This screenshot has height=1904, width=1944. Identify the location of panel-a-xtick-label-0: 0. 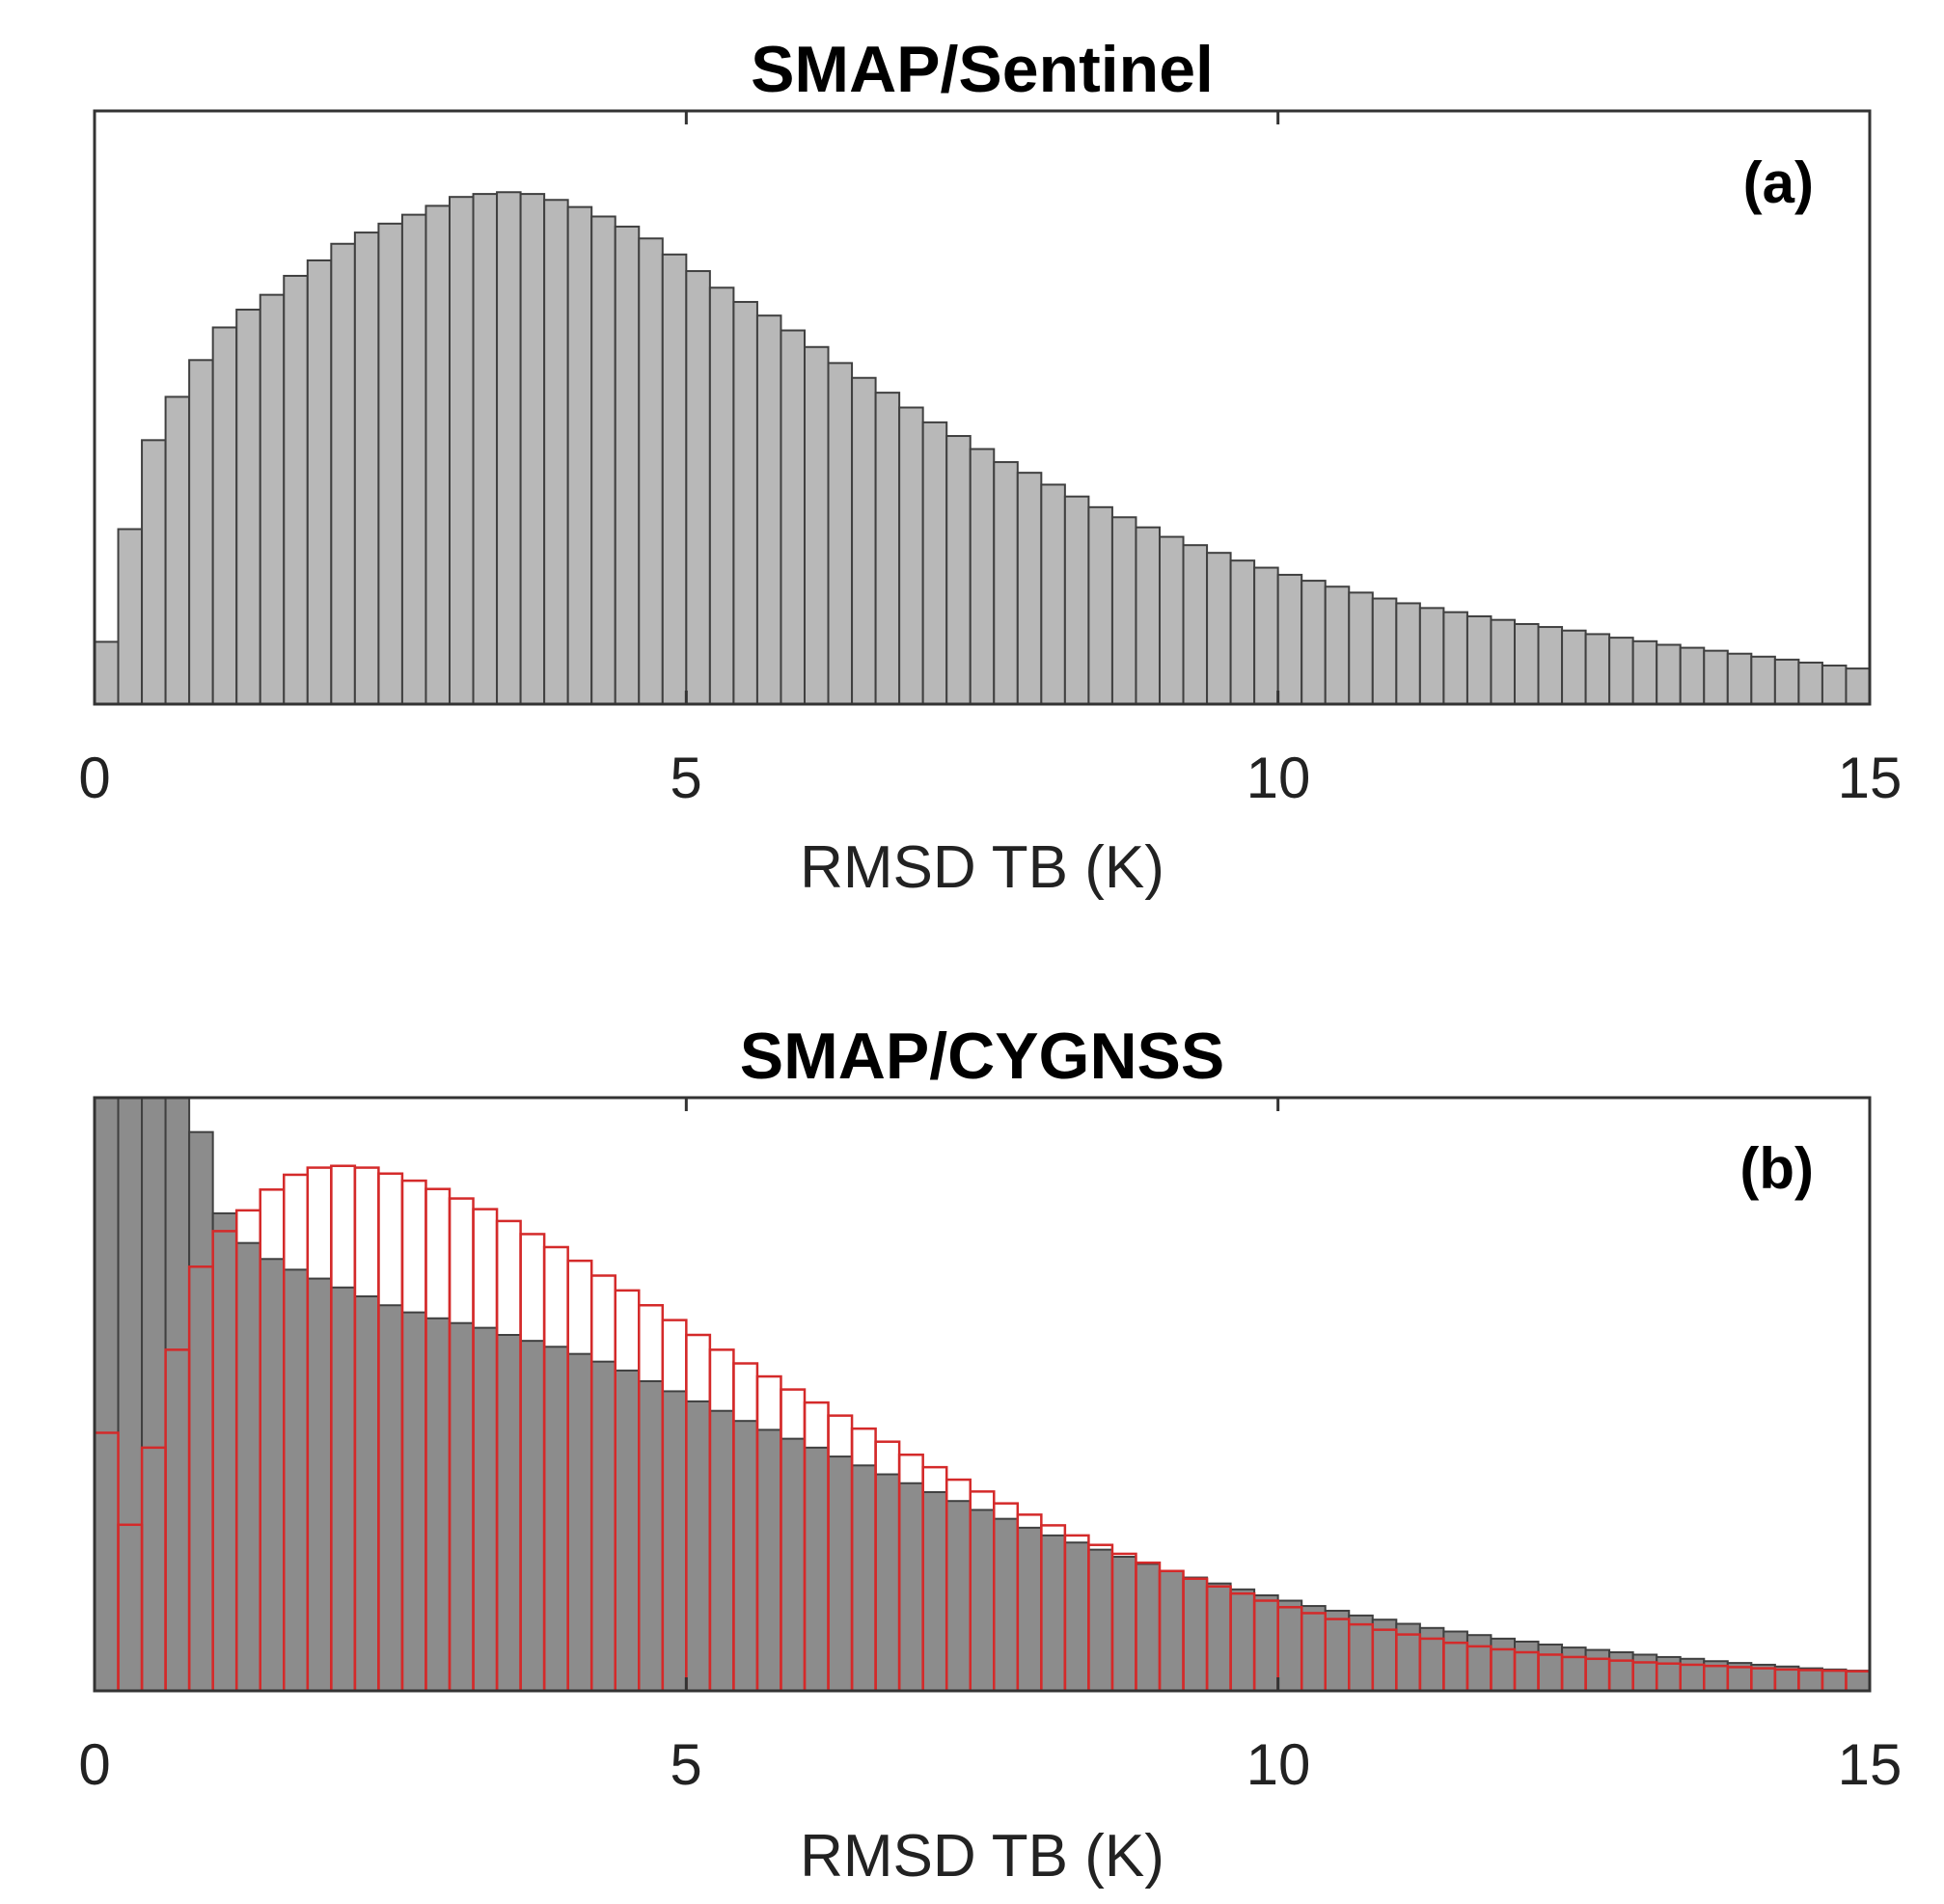
(94, 778).